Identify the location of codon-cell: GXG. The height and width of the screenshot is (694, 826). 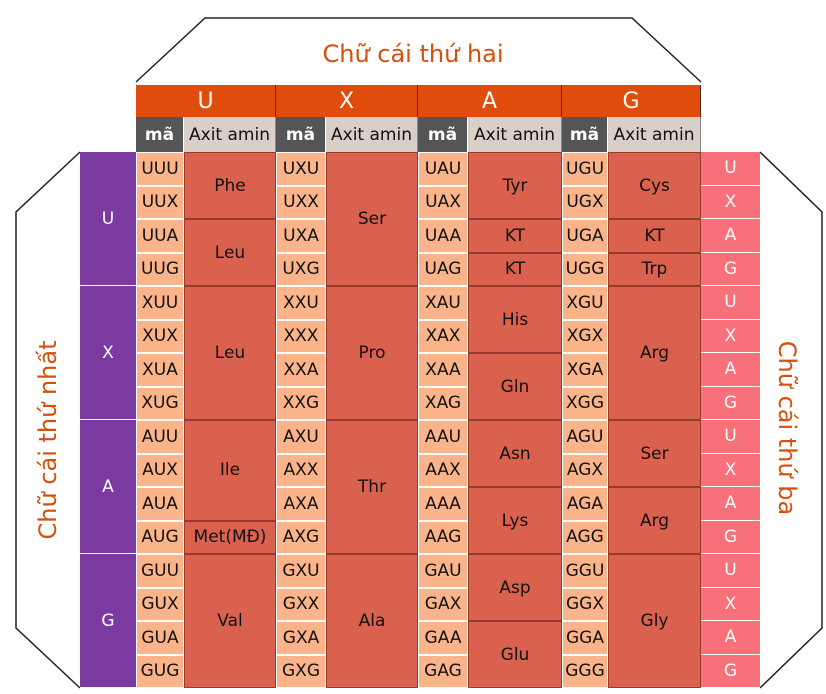
(301, 671).